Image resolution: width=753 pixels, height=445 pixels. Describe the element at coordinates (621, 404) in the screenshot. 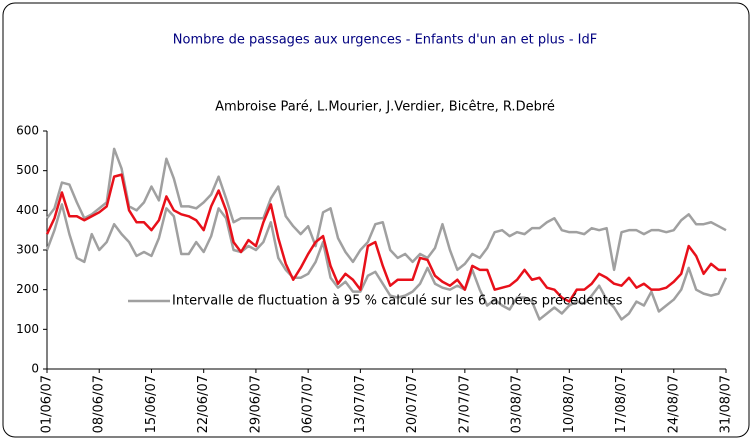

I see `x-tick-label: 17/08/07` at that location.